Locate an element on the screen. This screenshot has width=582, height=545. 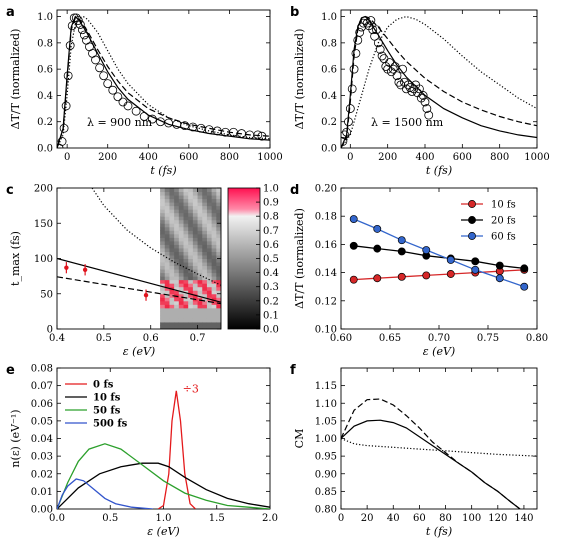
series-line-c-dashed is located at coordinates (139, 290).